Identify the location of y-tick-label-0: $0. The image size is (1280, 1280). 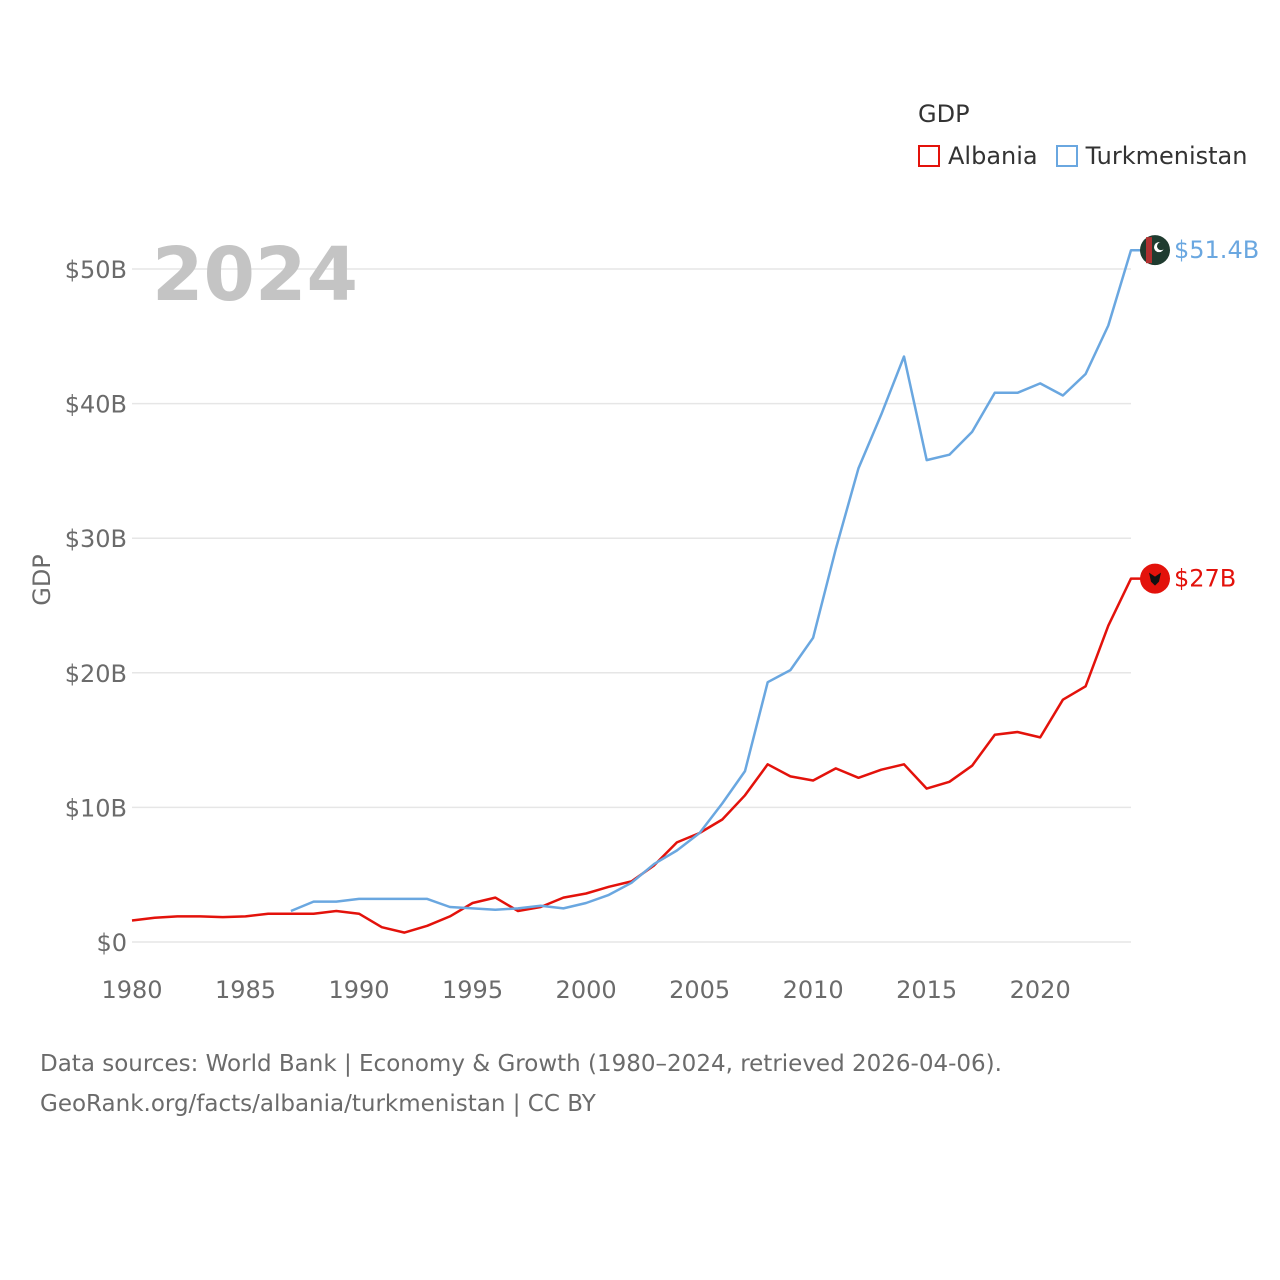
(111, 943).